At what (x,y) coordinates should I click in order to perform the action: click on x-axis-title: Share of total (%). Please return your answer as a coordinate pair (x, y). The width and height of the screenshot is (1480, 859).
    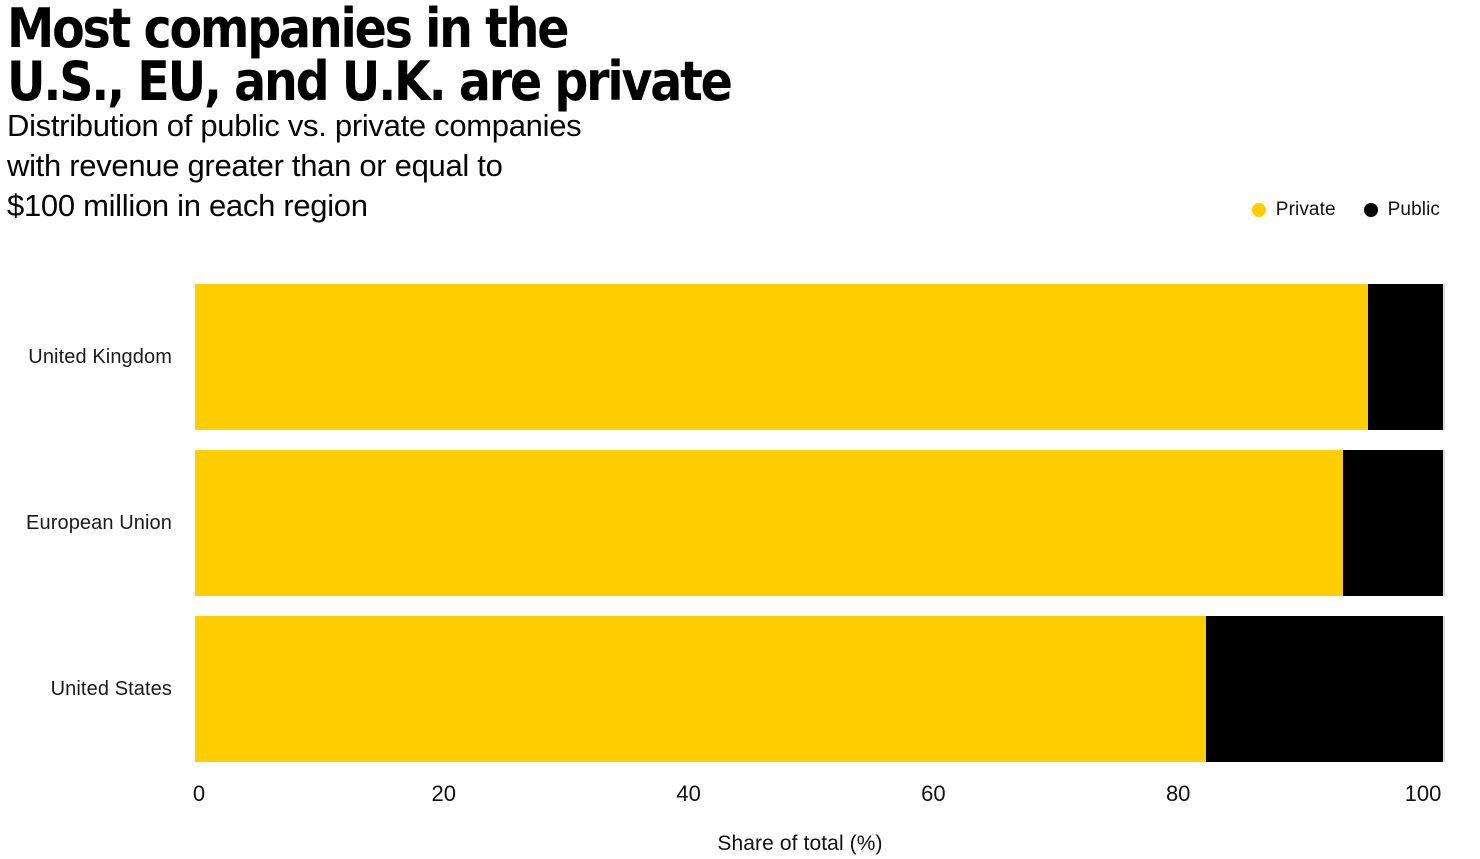
    Looking at the image, I should click on (800, 843).